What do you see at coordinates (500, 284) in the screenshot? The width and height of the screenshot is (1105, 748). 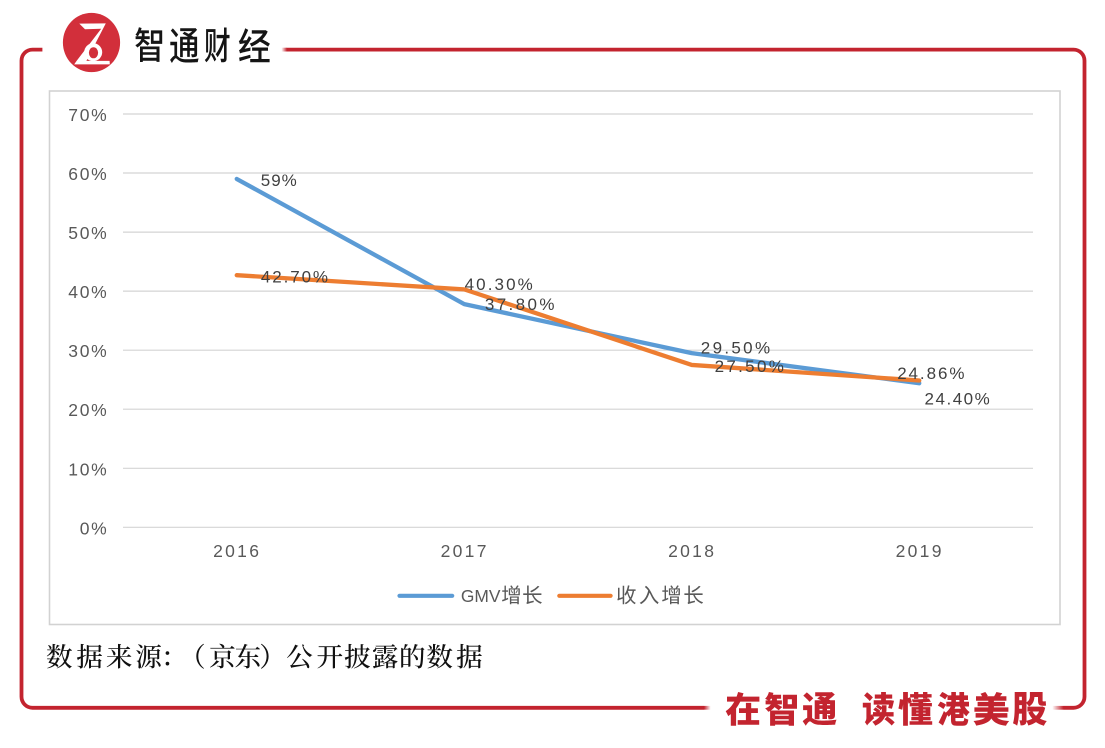 I see `svg-text: 40.30%` at bounding box center [500, 284].